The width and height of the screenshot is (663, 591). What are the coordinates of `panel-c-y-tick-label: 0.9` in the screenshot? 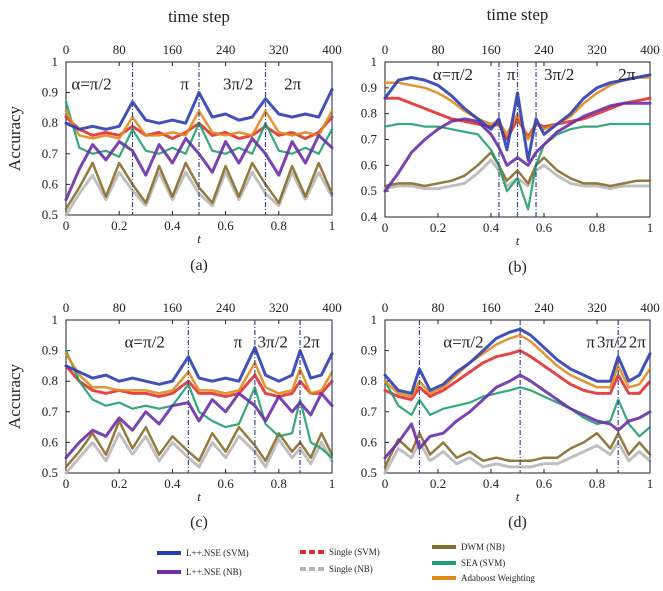 It's located at (50, 350).